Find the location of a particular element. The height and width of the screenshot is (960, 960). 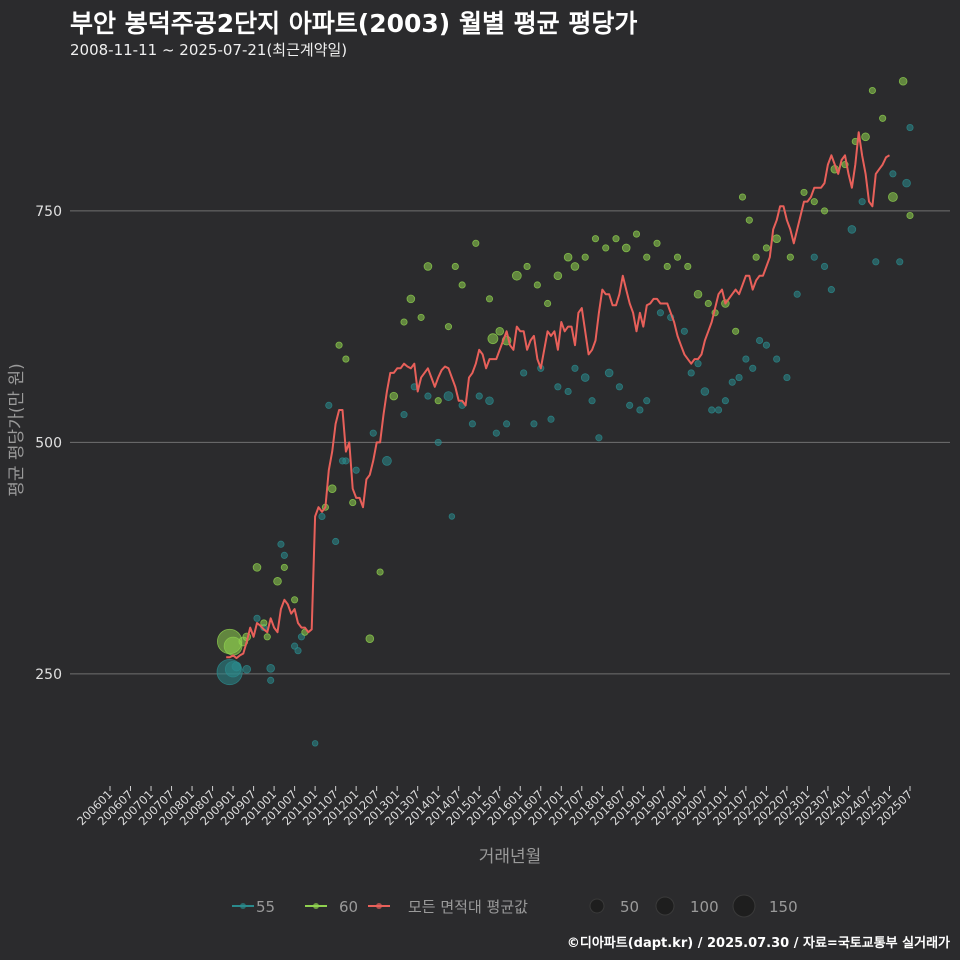

legend-key-dot-s60 is located at coordinates (316, 906).